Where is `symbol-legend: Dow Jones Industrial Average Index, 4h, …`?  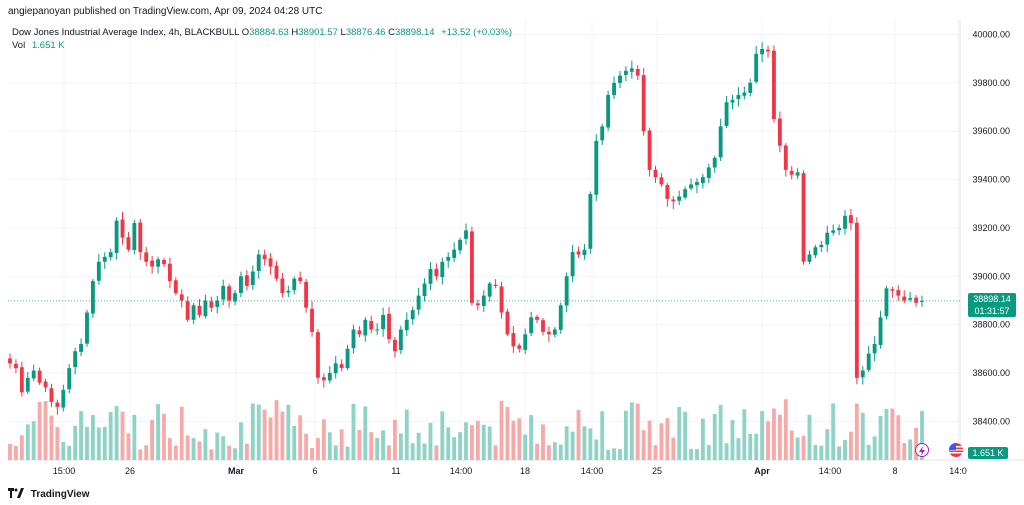 symbol-legend: Dow Jones Industrial Average Index, 4h, … is located at coordinates (262, 33).